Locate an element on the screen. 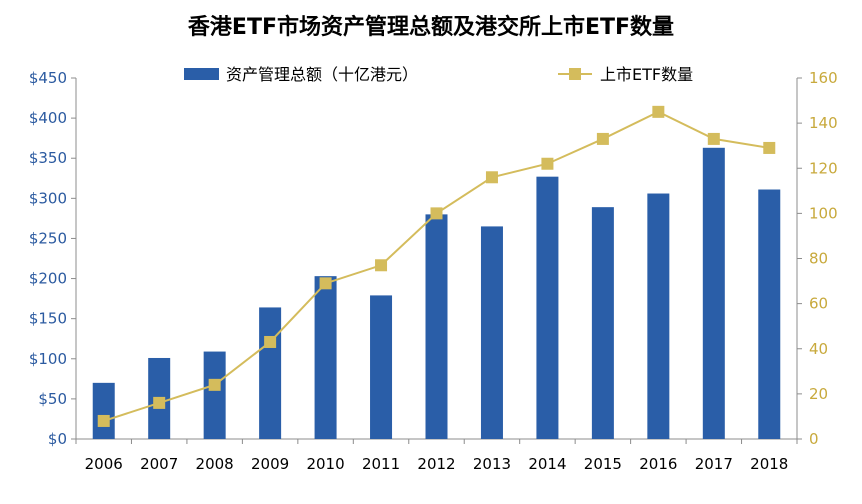  line-point-2009 is located at coordinates (270, 341).